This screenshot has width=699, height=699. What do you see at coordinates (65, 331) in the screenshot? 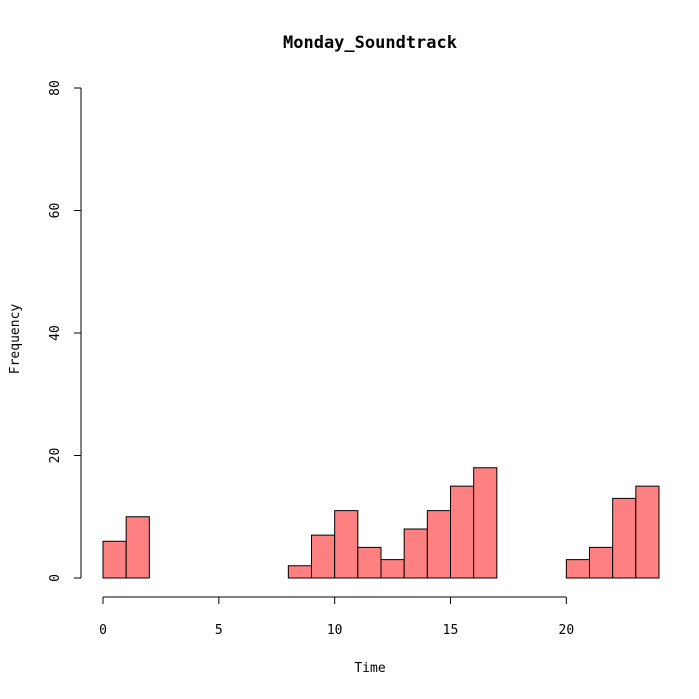
I see `y-axis: 0 20 40 60 80` at bounding box center [65, 331].